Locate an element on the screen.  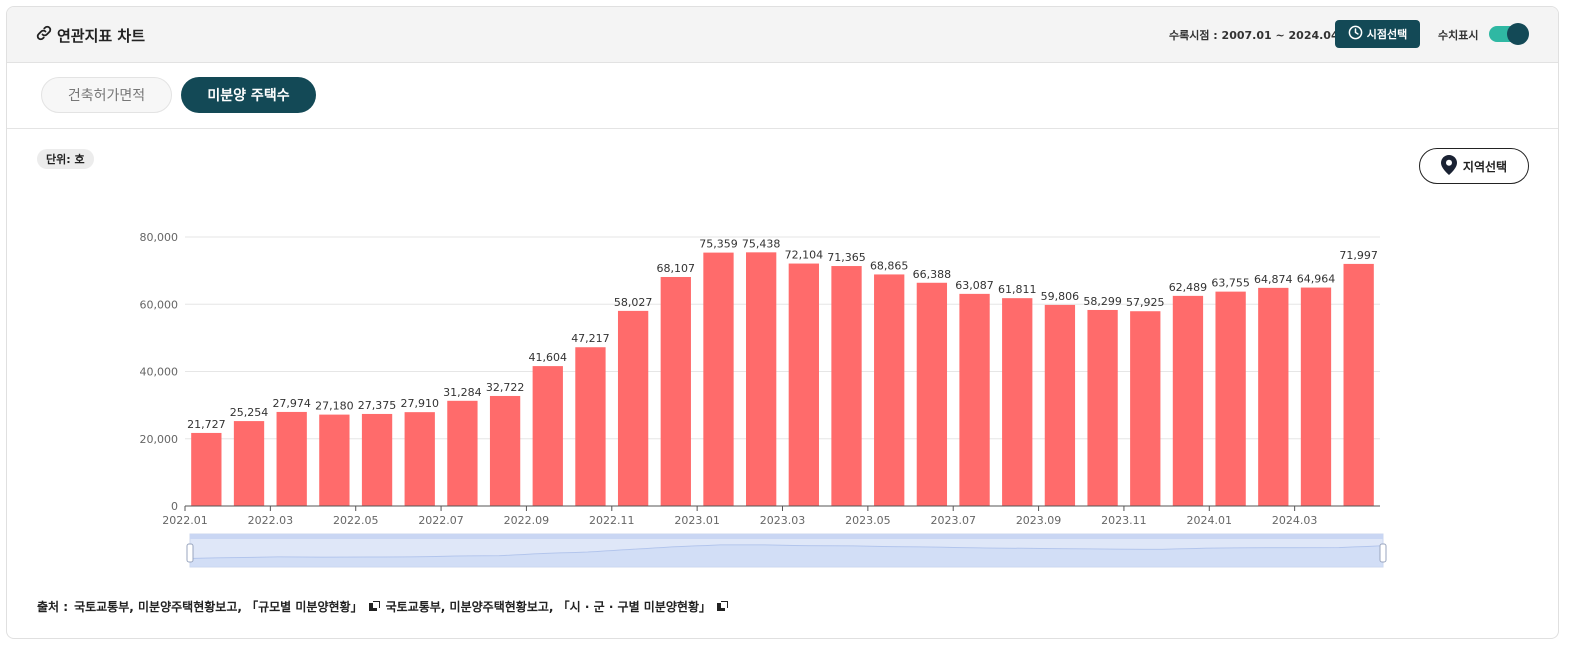
y-tick-label: 20,000 is located at coordinates (159, 439).